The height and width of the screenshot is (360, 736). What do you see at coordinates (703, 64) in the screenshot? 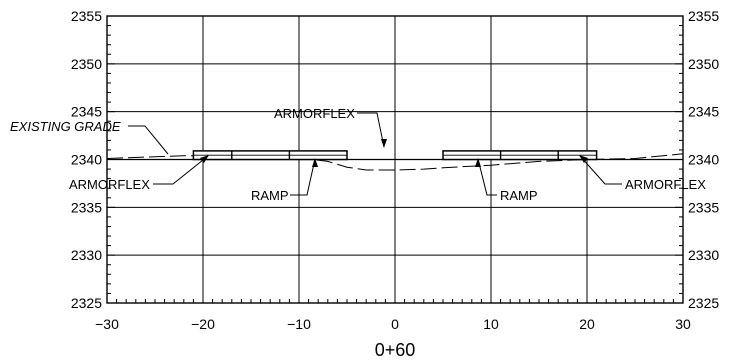
I see `y-tick-label-right: 2350` at bounding box center [703, 64].